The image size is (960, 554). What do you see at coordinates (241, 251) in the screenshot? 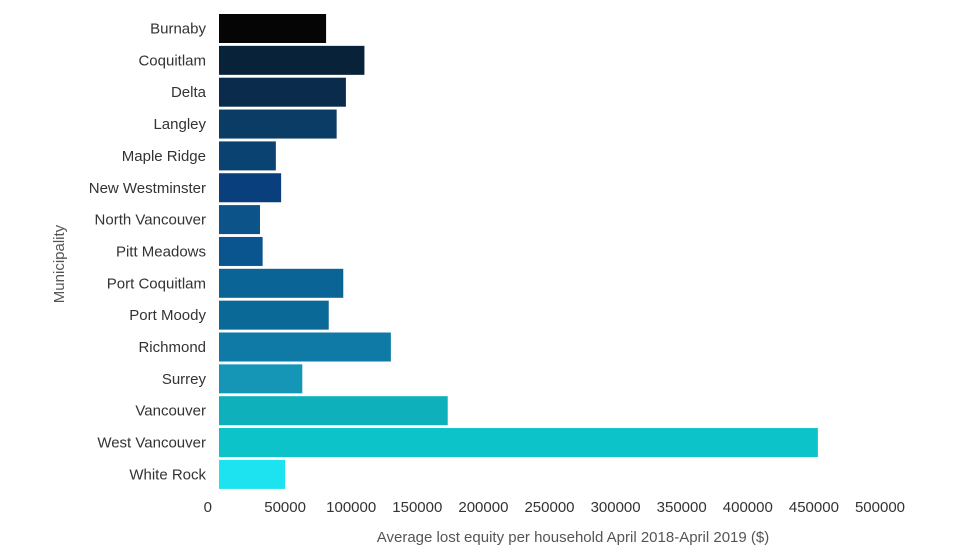
I see `bar-pitt-meadows` at bounding box center [241, 251].